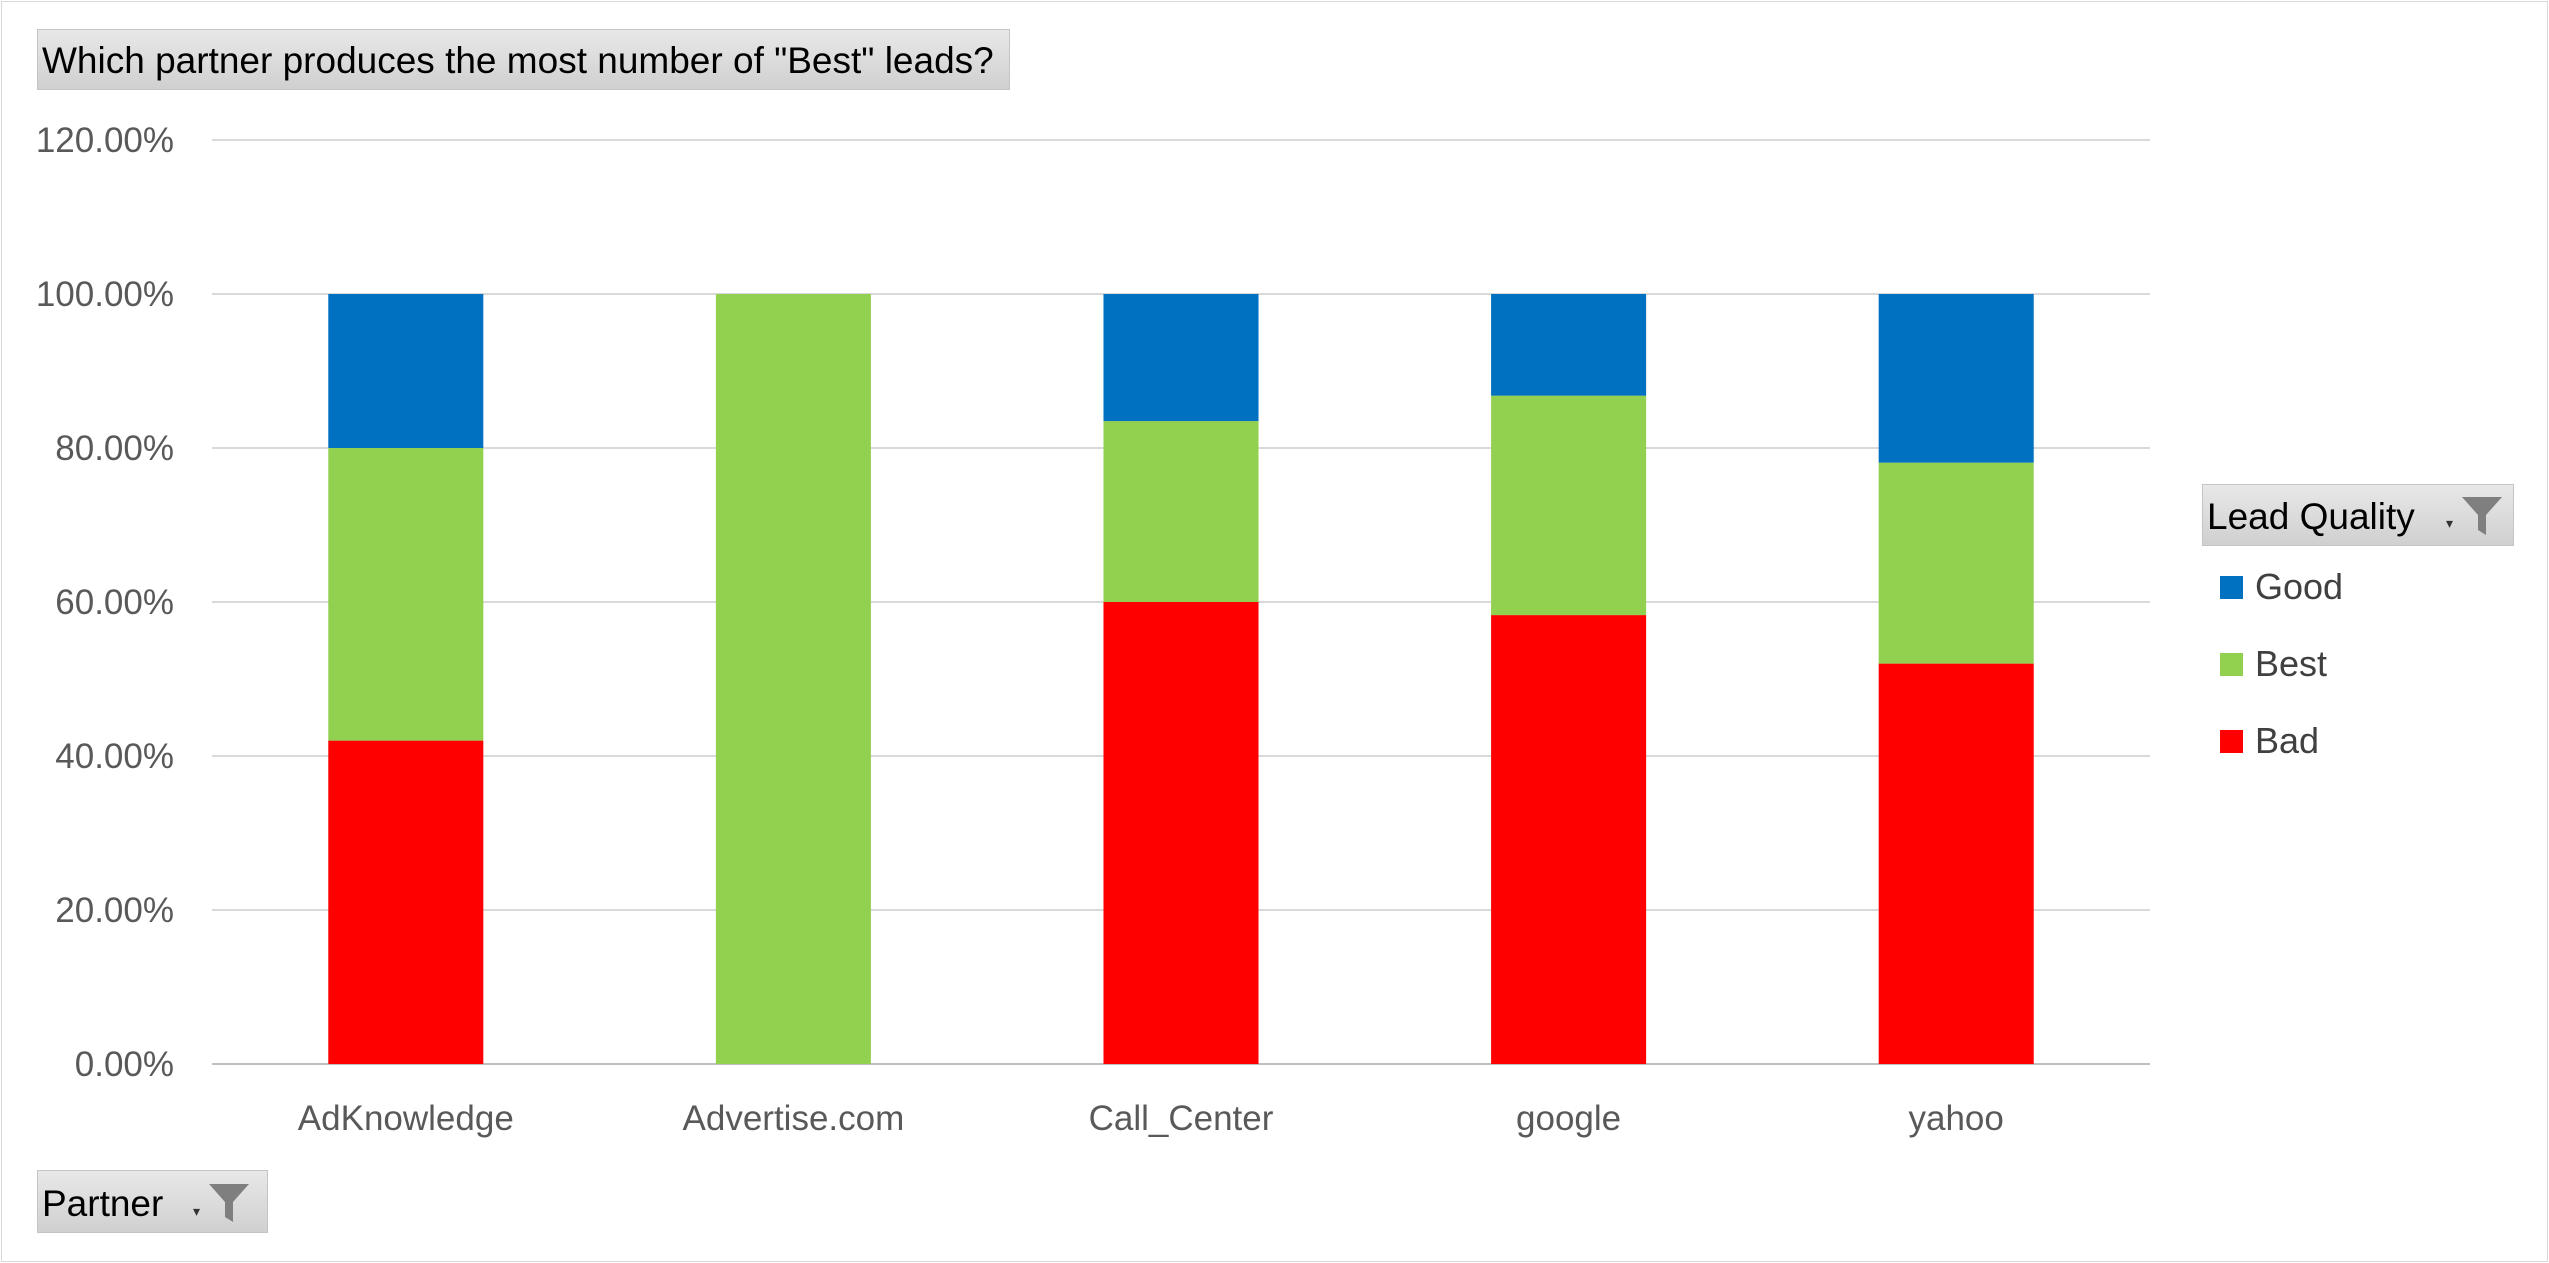 This screenshot has height=1263, width=2549. What do you see at coordinates (114, 910) in the screenshot?
I see `y-tick-label: 20.00%` at bounding box center [114, 910].